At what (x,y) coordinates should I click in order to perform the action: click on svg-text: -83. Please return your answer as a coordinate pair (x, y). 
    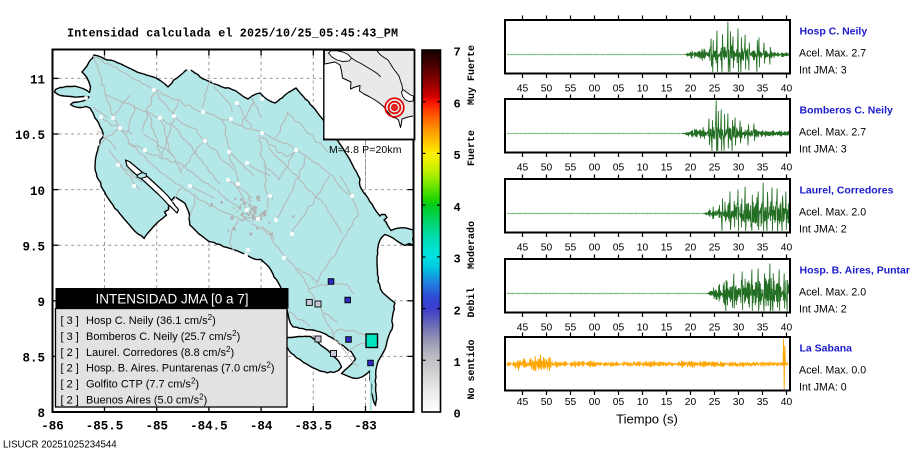
    Looking at the image, I should click on (365, 427).